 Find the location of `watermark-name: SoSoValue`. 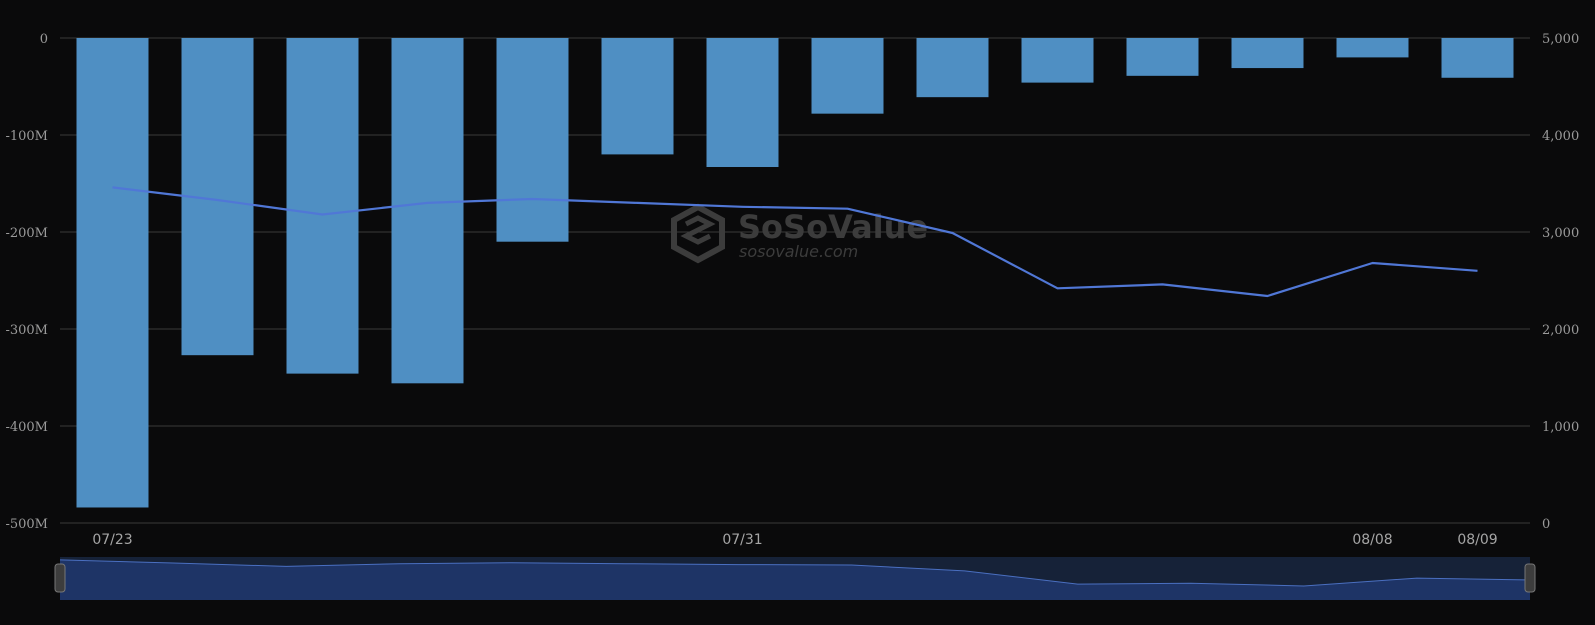

watermark-name: SoSoValue is located at coordinates (833, 227).